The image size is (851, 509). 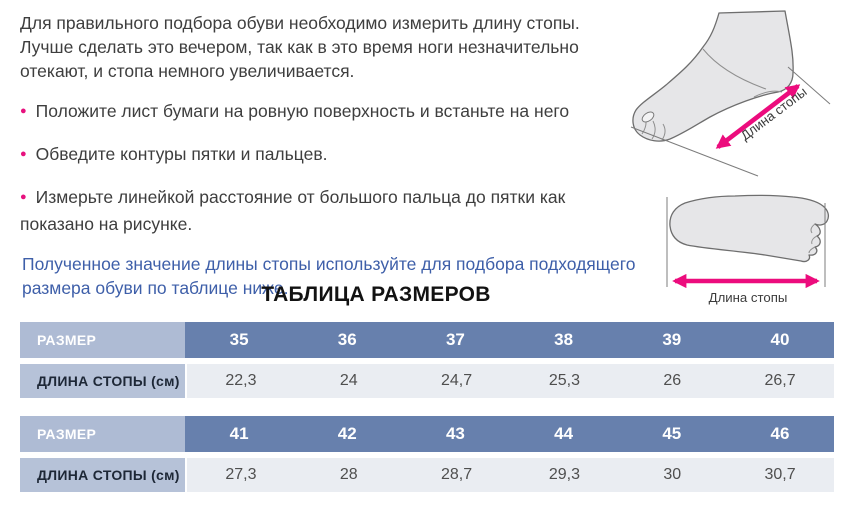 I want to click on size-cell: 46, so click(x=780, y=434).